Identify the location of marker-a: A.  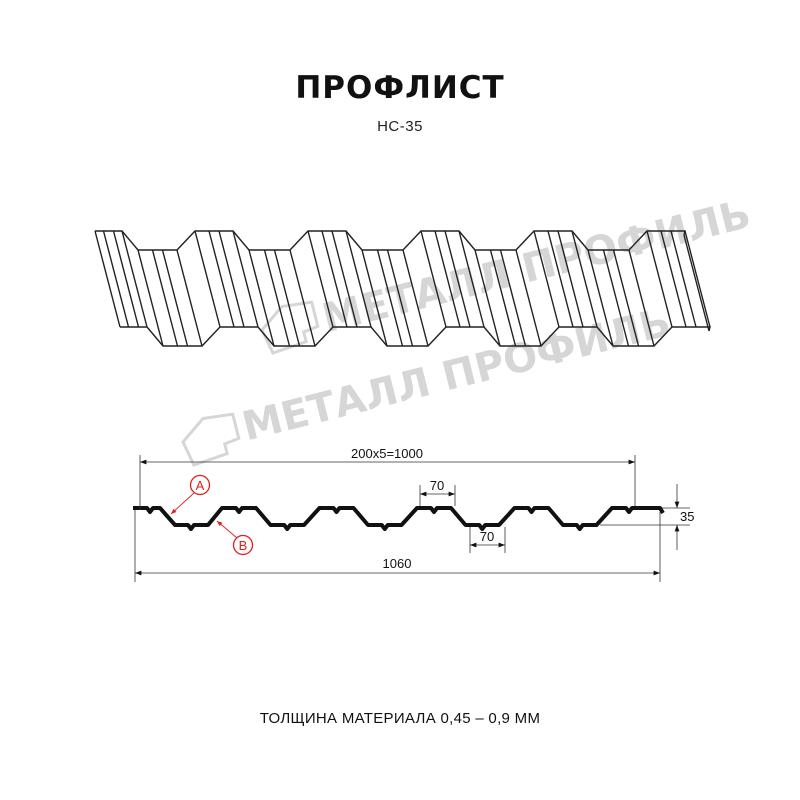
(190, 494).